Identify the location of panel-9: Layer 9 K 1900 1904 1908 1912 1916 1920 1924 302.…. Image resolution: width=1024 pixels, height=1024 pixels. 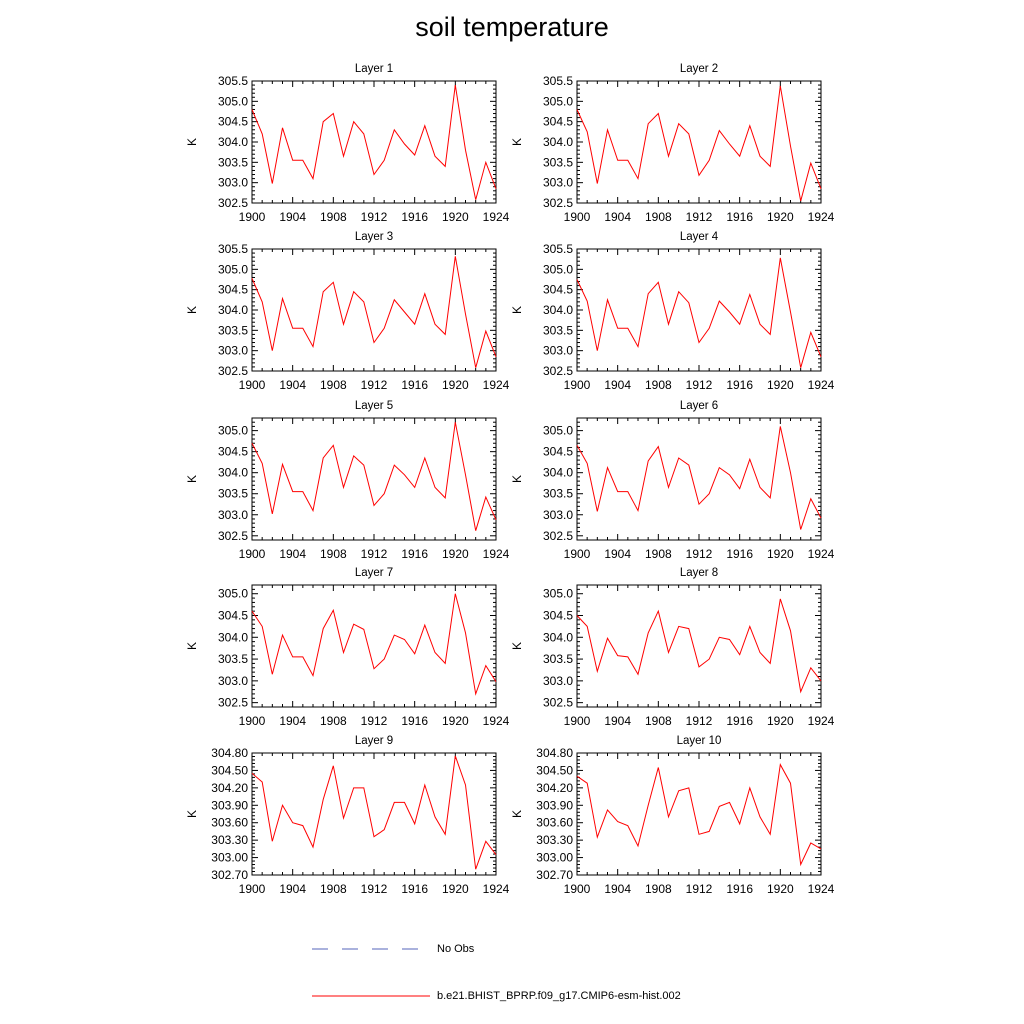
(347, 815).